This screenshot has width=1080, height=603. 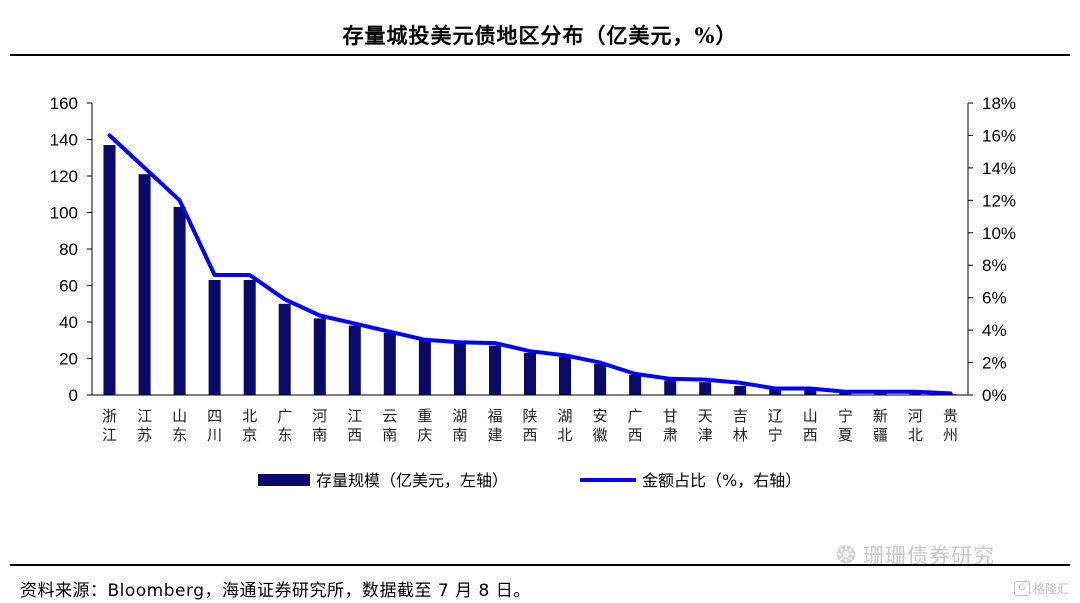 I want to click on gelonghui-logo-icon: G, so click(x=1022, y=588).